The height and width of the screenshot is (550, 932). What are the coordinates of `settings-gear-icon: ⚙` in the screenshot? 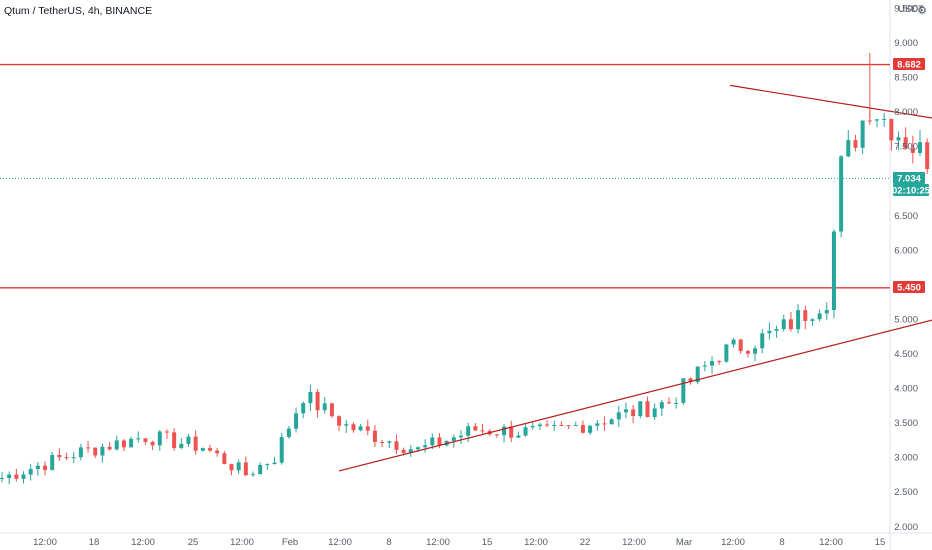 It's located at (922, 11).